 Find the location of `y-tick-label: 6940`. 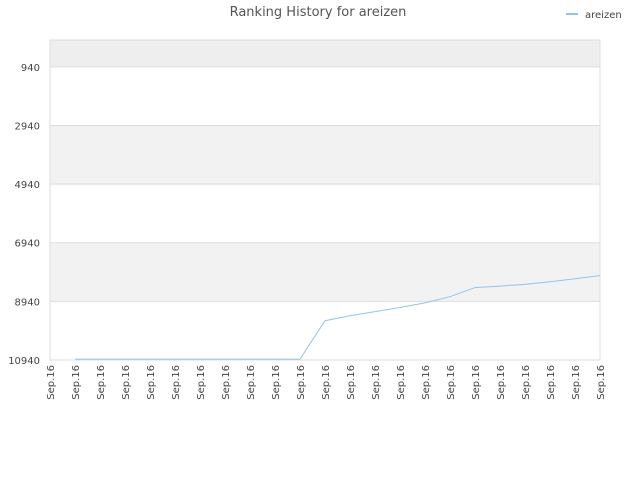

y-tick-label: 6940 is located at coordinates (27, 244).